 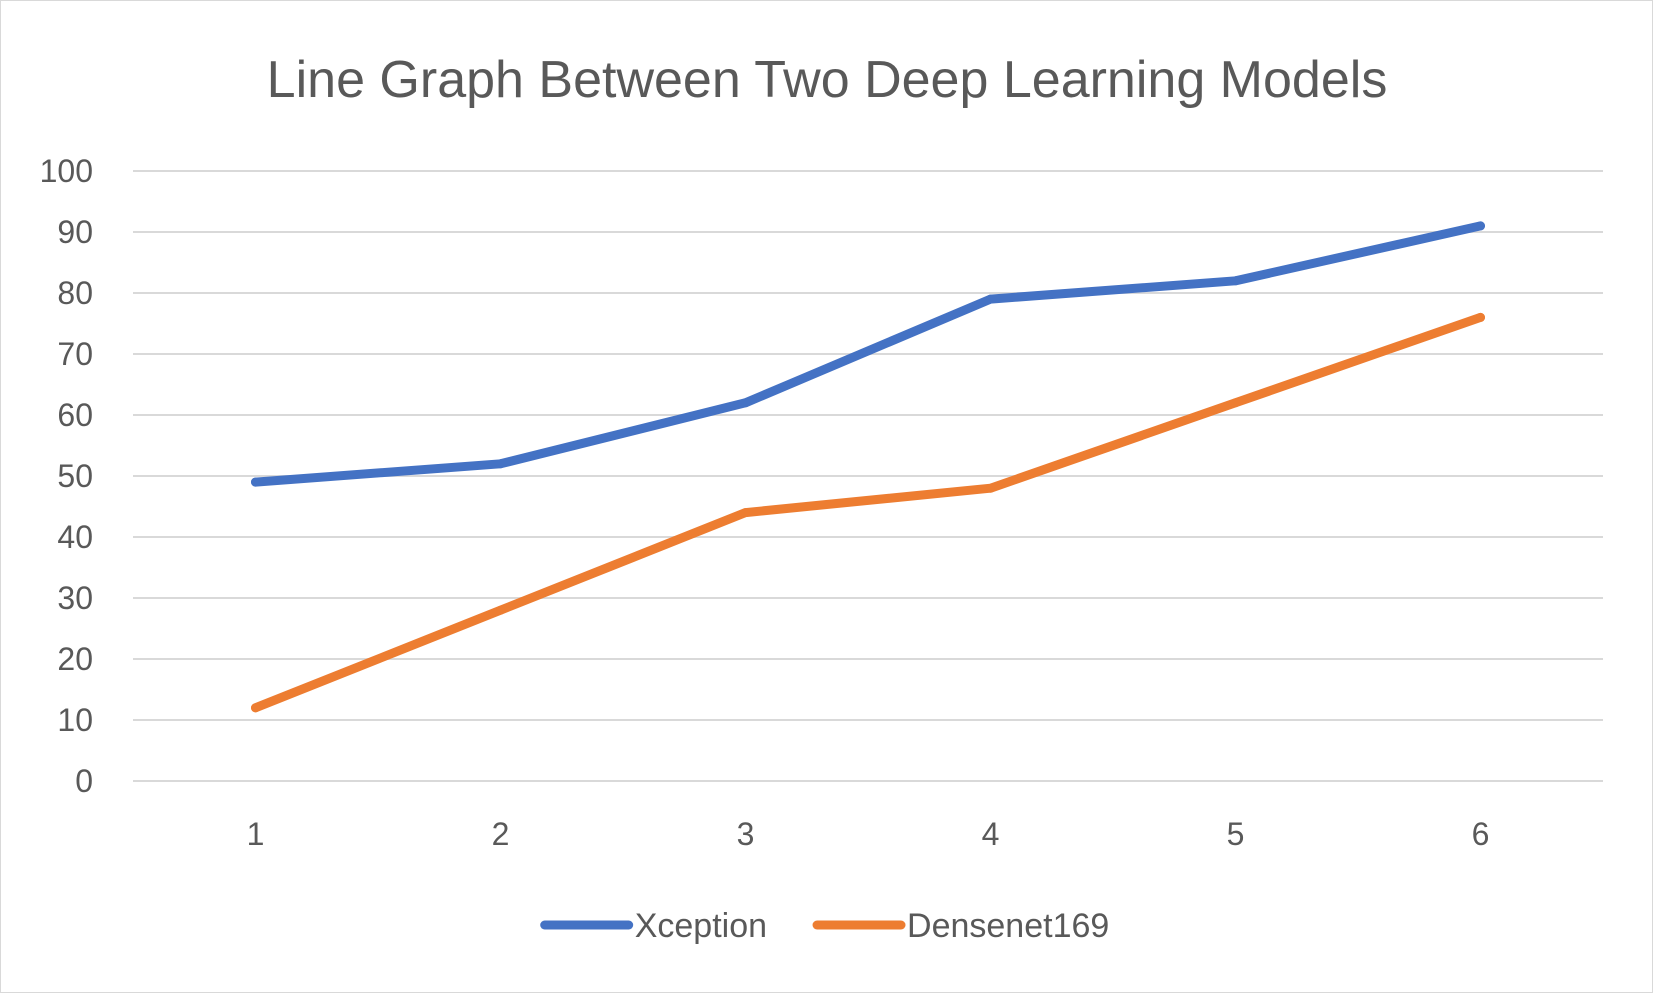 I want to click on legend: Xception Densenet169, so click(x=824, y=926).